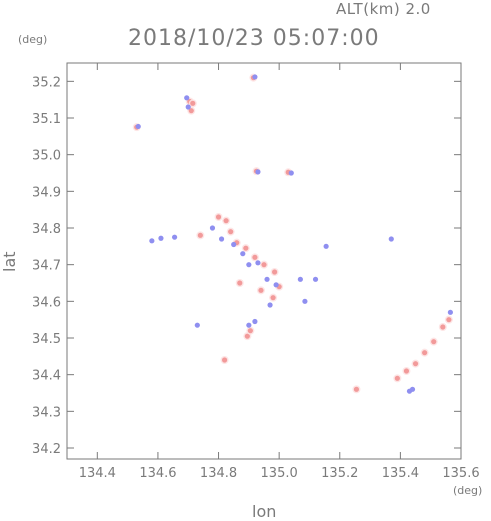  What do you see at coordinates (254, 38) in the screenshot?
I see `datetime-title: 2018/10/23 05:07:00` at bounding box center [254, 38].